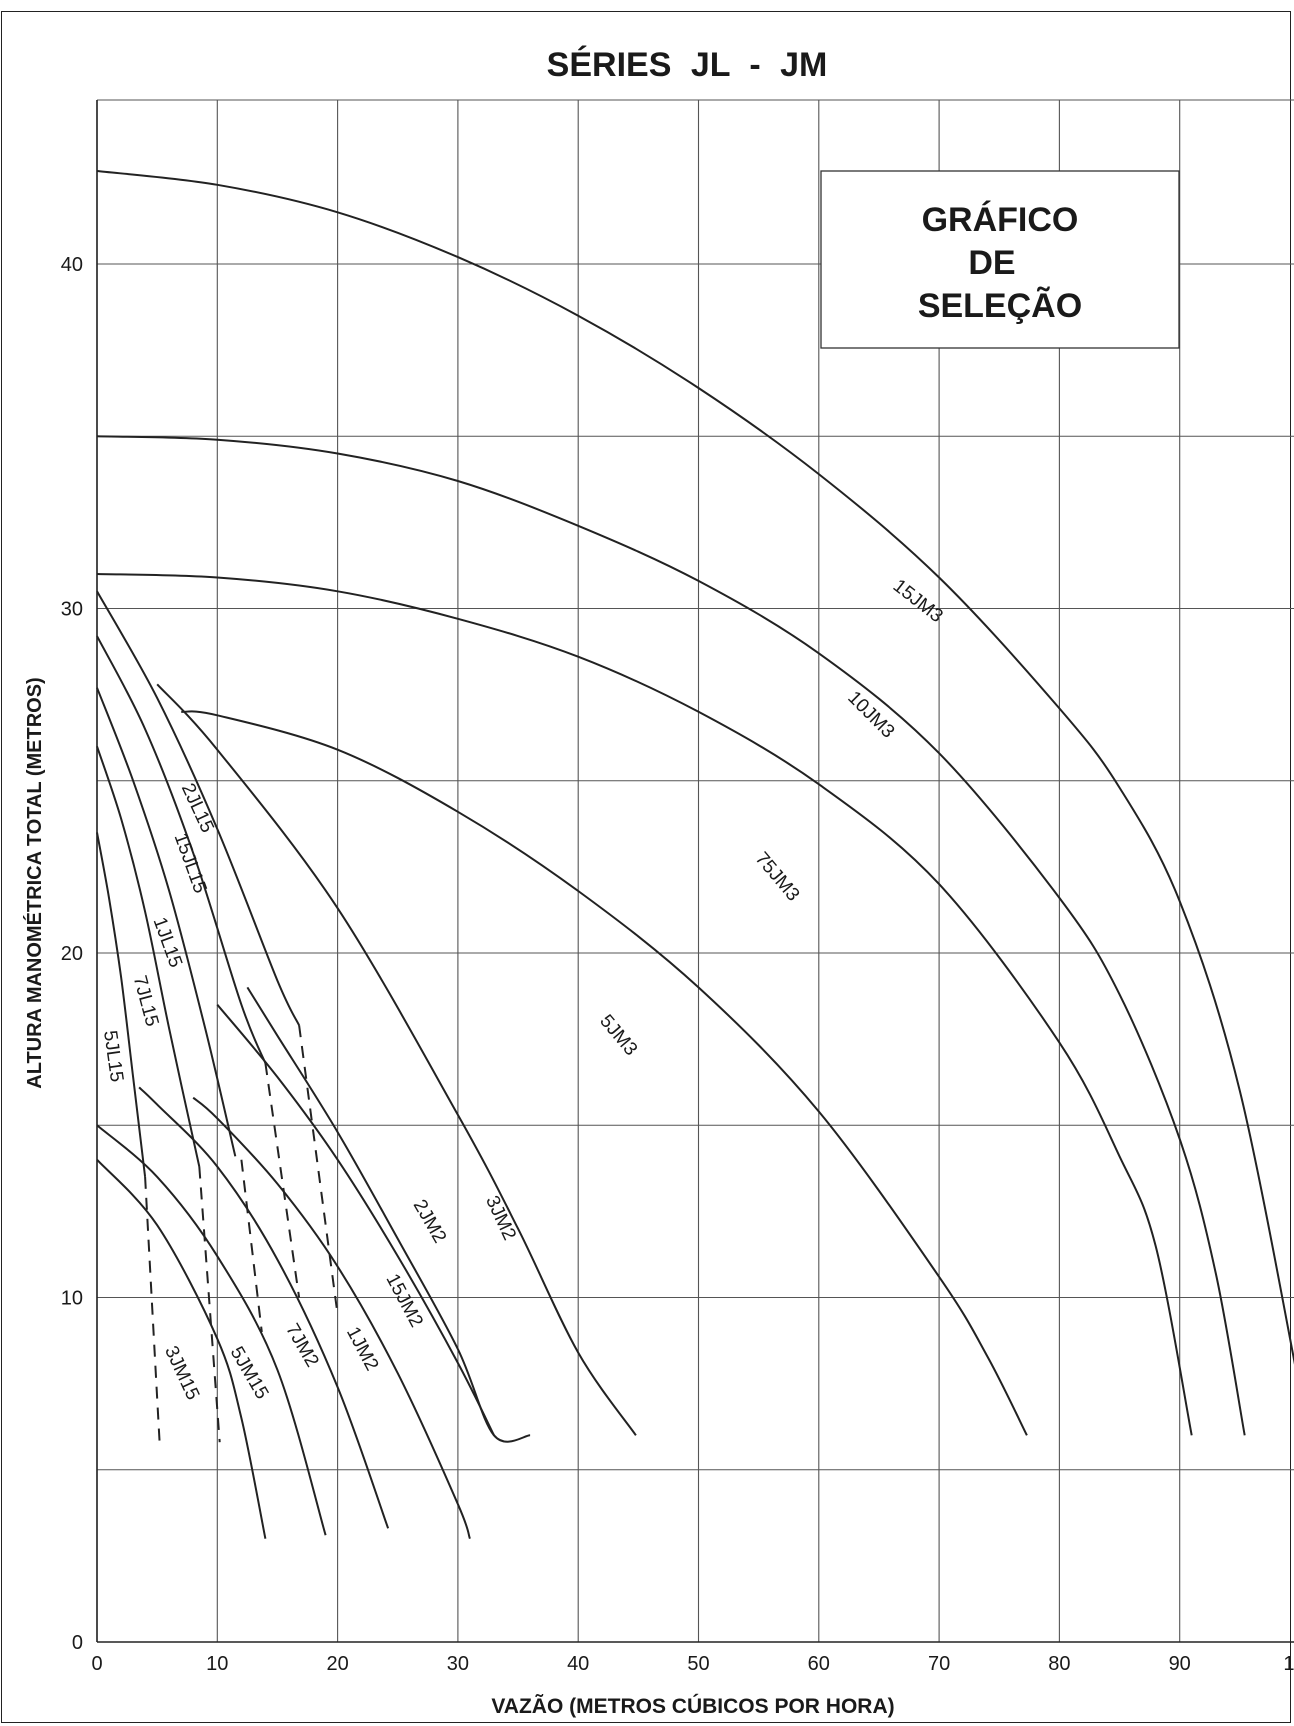 The height and width of the screenshot is (1726, 1294). I want to click on selection-box-line-3: SELEÇÃO, so click(1000, 306).